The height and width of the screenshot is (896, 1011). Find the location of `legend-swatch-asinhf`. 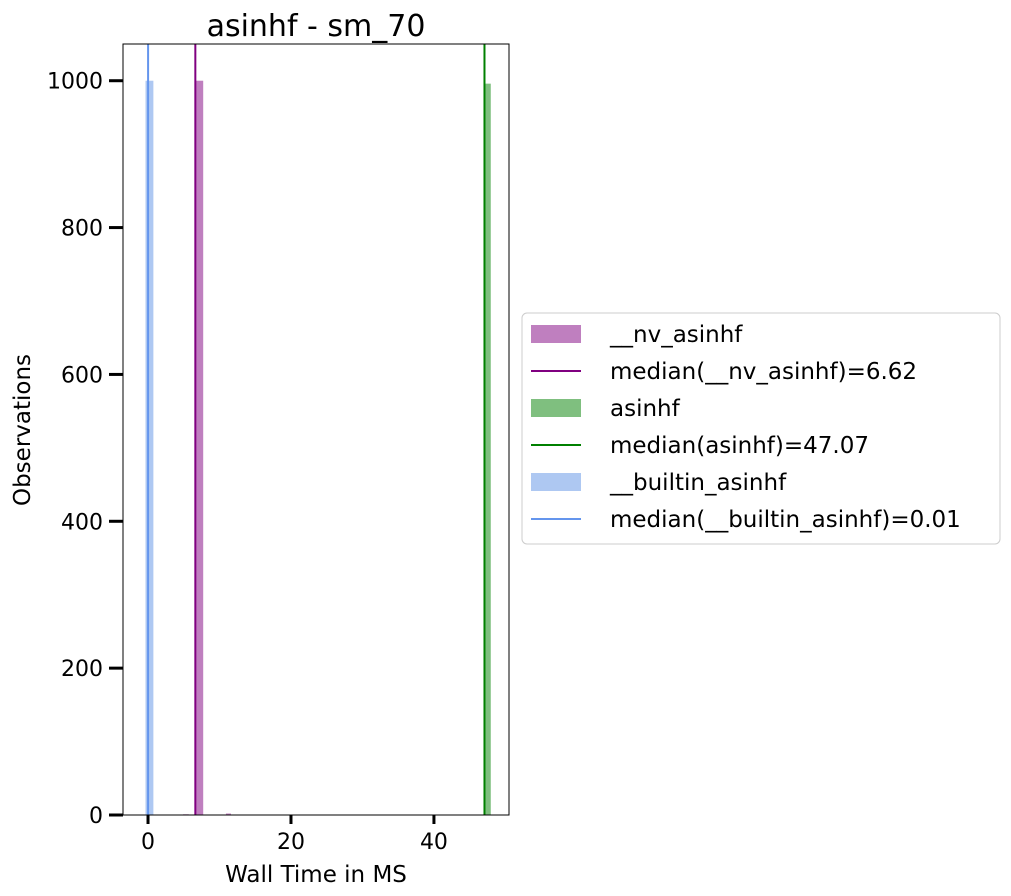

legend-swatch-asinhf is located at coordinates (556, 408).